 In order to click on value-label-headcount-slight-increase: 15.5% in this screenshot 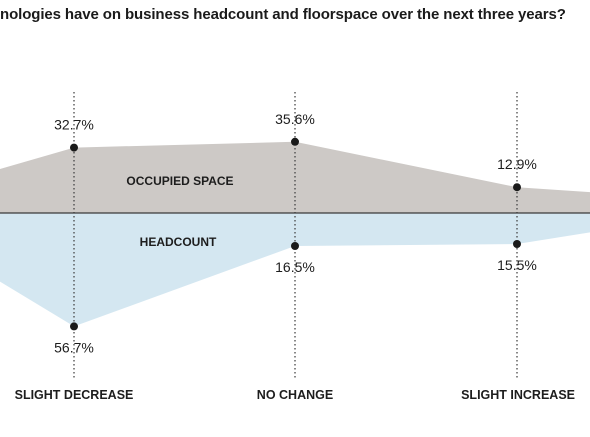, I will do `click(517, 265)`.